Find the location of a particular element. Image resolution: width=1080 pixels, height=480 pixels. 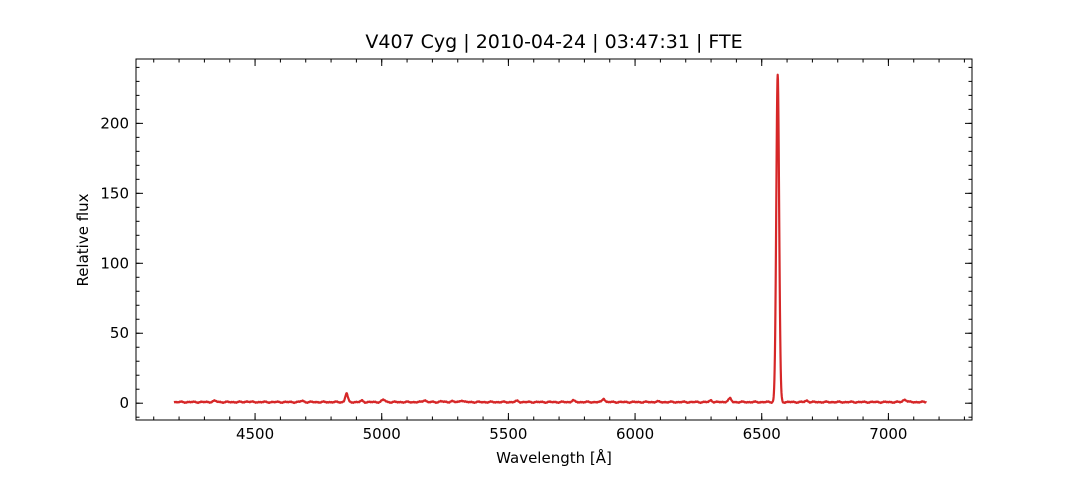

y-tick-label: 50 is located at coordinates (119, 333).